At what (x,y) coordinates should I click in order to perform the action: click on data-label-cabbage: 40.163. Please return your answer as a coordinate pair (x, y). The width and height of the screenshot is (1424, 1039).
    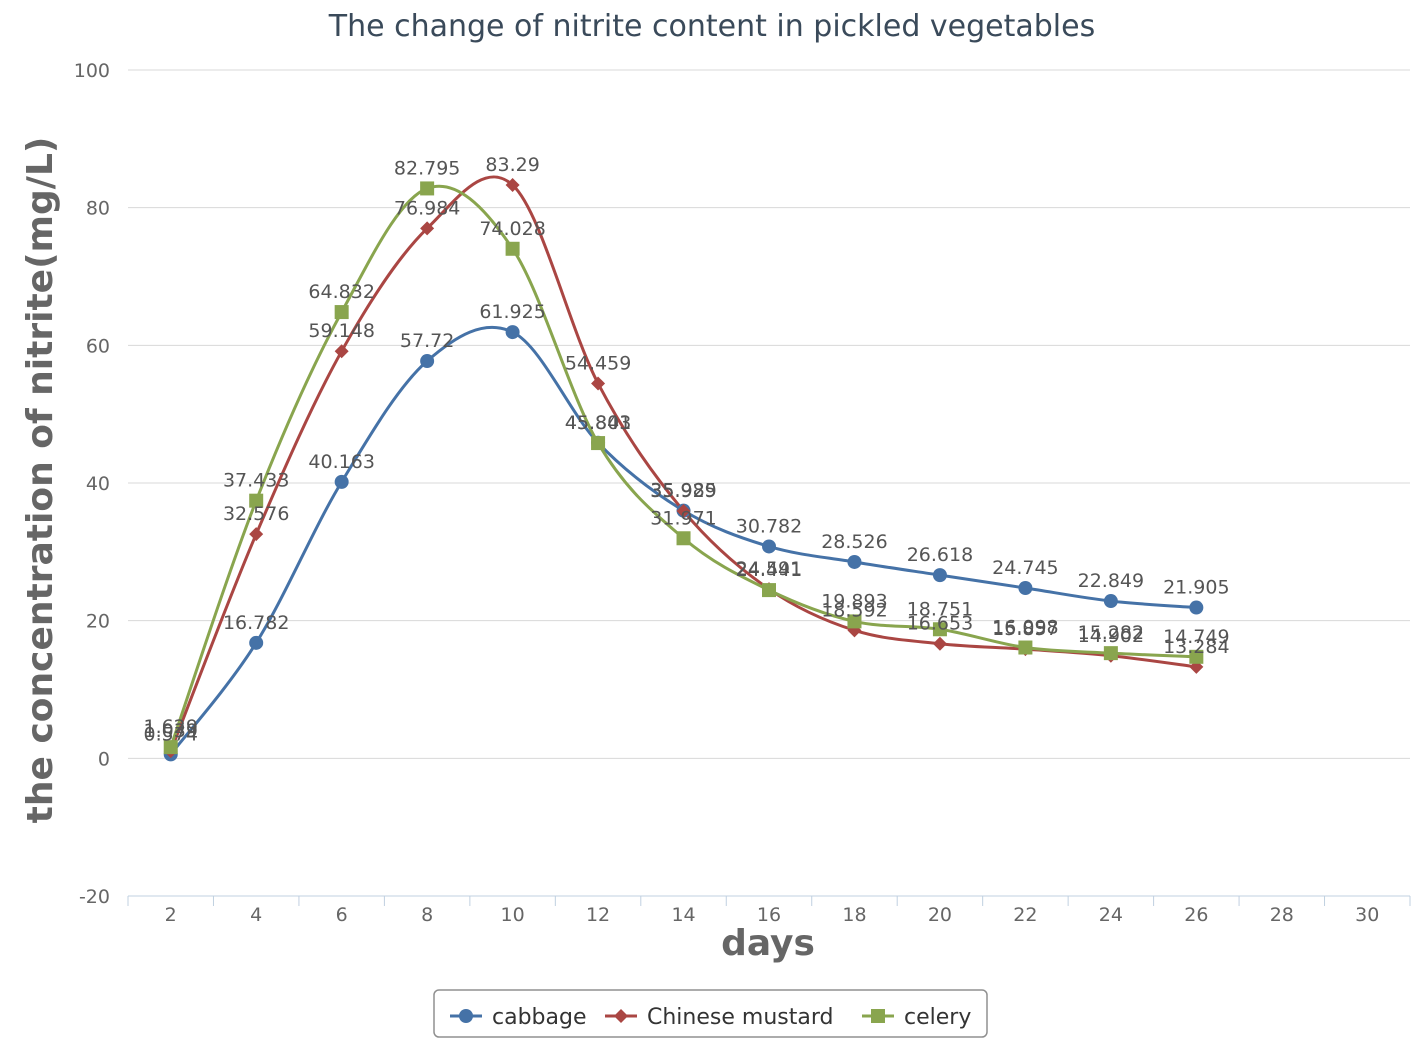
    Looking at the image, I should click on (341, 462).